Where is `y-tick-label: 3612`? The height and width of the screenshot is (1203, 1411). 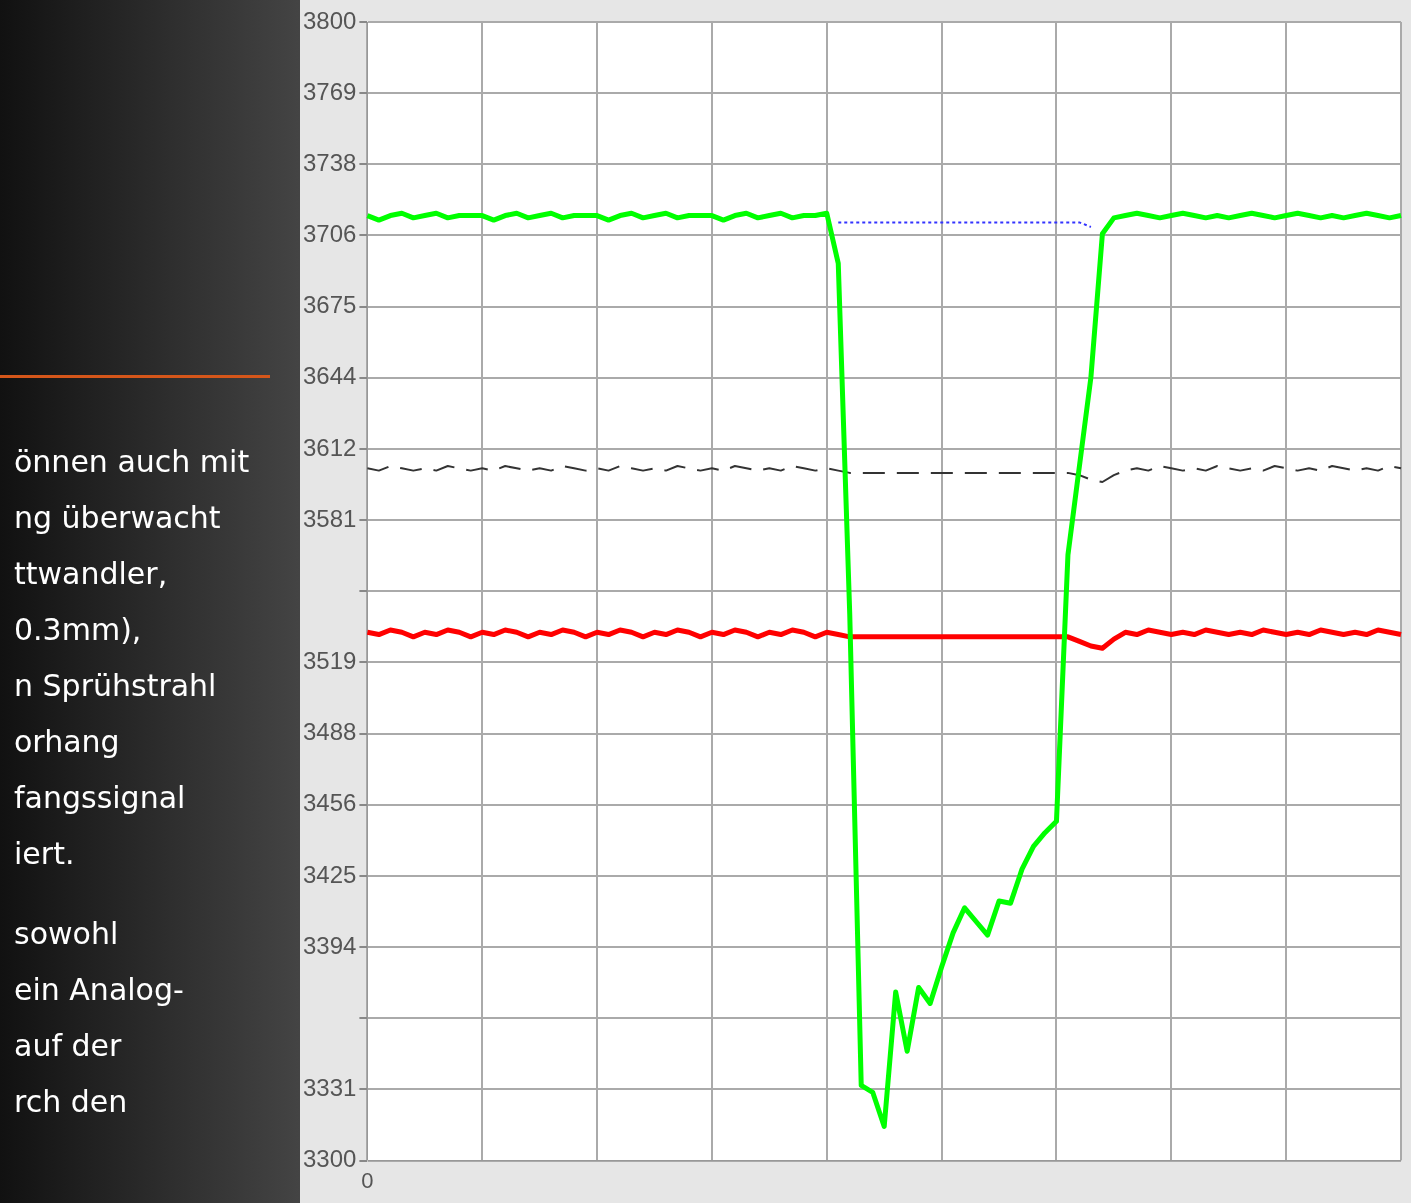
y-tick-label: 3612 is located at coordinates (330, 447).